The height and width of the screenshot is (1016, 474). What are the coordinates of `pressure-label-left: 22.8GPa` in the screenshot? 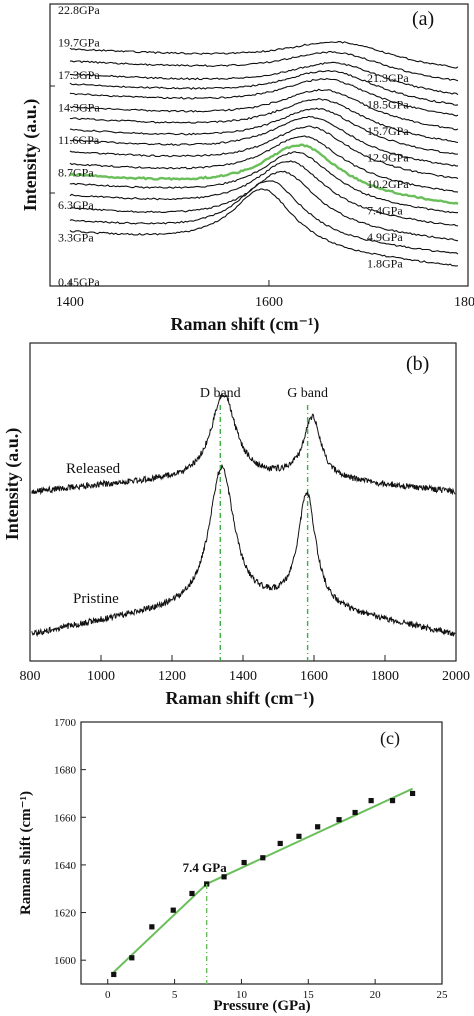 It's located at (79, 10).